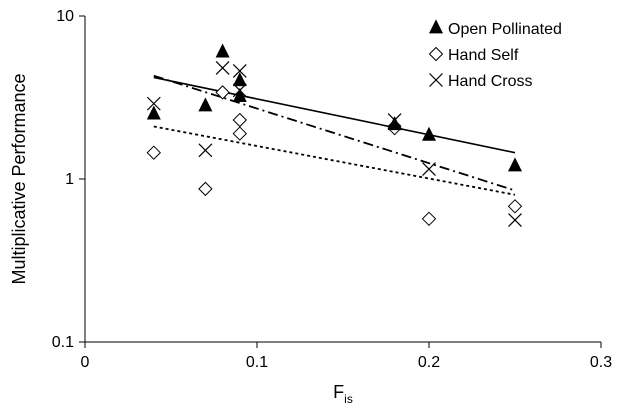 This screenshot has width=628, height=412. Describe the element at coordinates (65, 16) in the screenshot. I see `y-tick-label-2: 10` at that location.